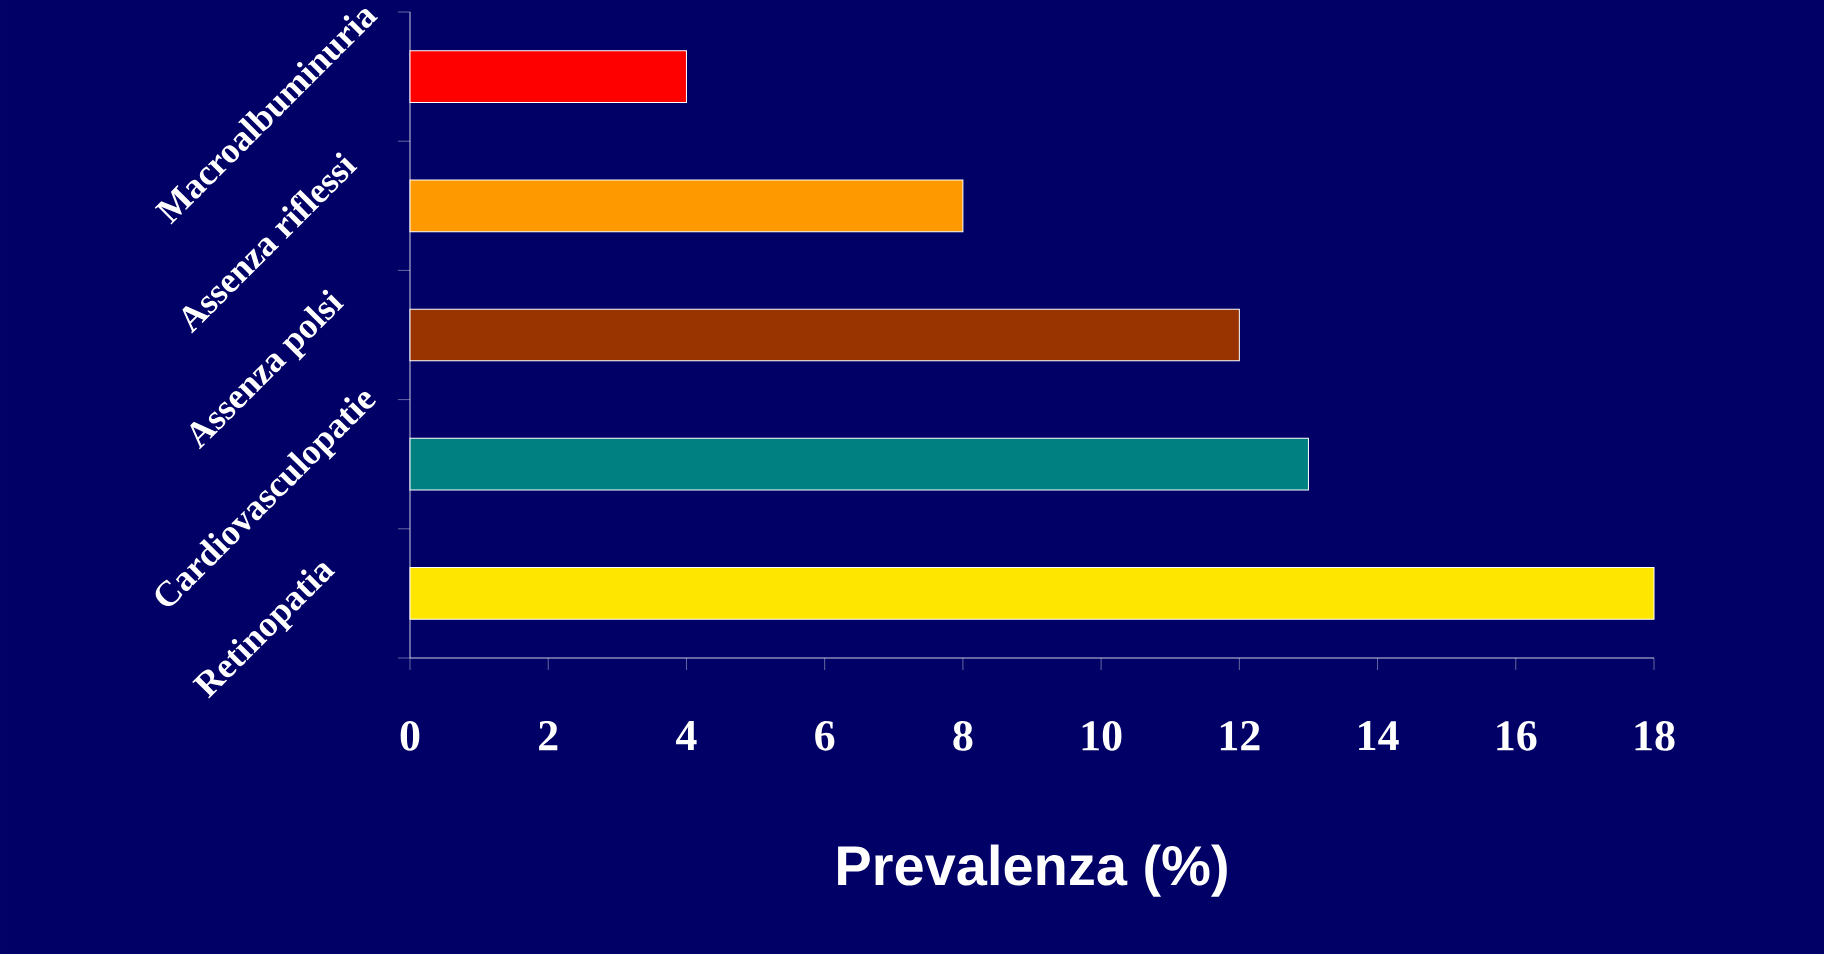 This screenshot has height=954, width=1824. What do you see at coordinates (1240, 736) in the screenshot?
I see `x-tick-label: 12` at bounding box center [1240, 736].